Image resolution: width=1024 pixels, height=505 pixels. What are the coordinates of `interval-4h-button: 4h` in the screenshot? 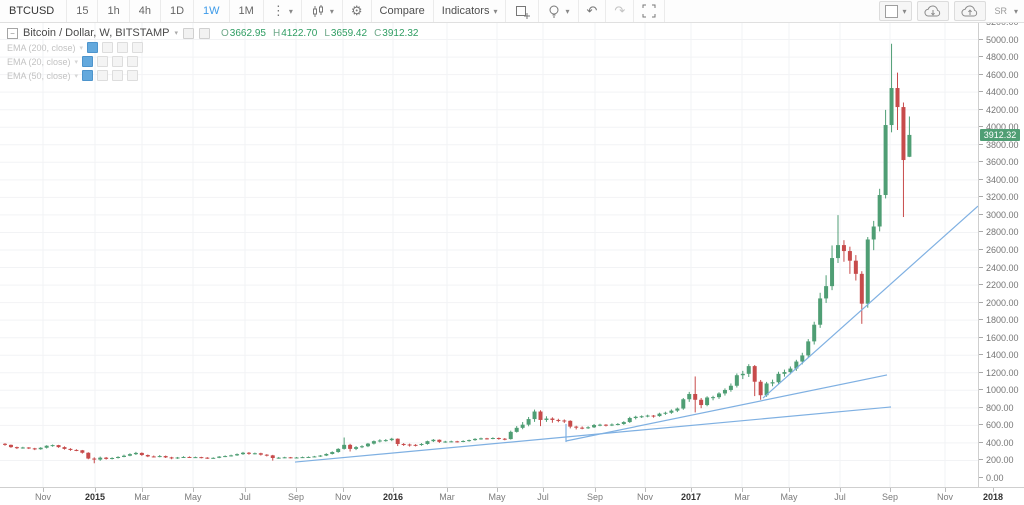 It's located at (145, 11).